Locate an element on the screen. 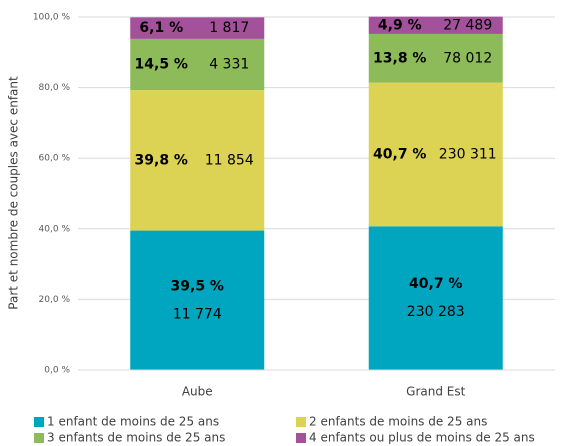 Image resolution: width=568 pixels, height=446 pixels. y-tick-label: 100,0 % is located at coordinates (52, 18).